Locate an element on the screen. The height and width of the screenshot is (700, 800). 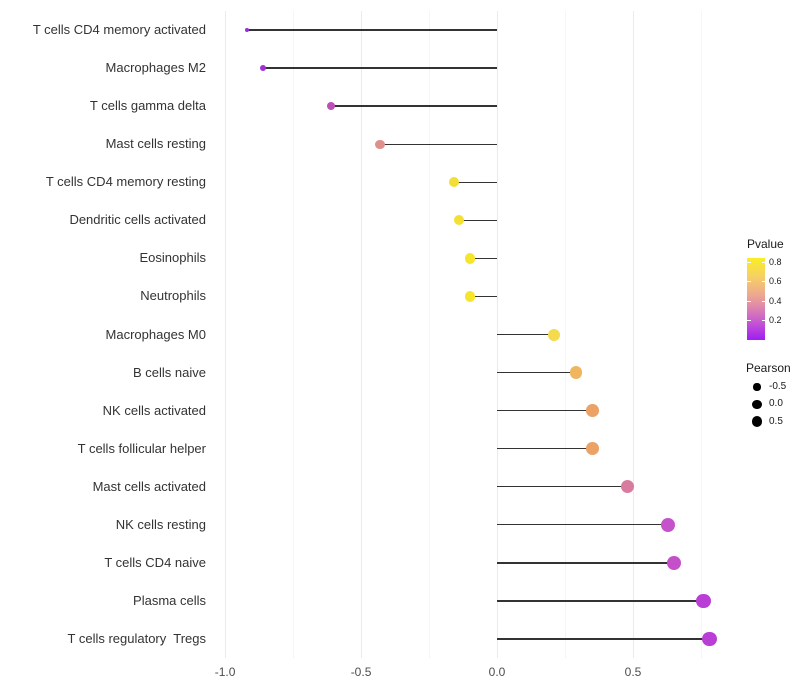
pvalue-tick-label: 0.6 is located at coordinates (775, 281).